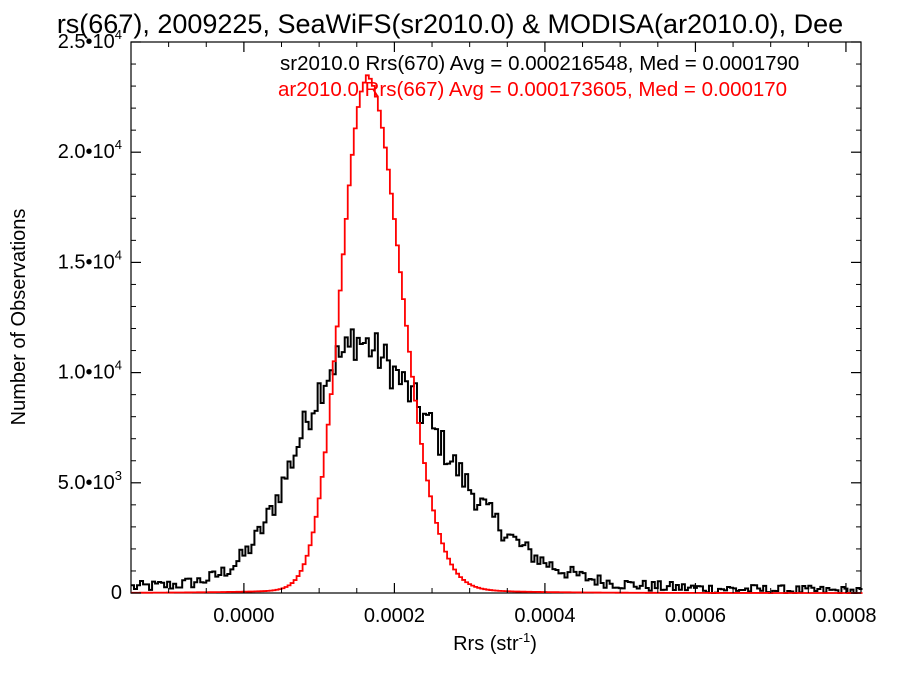 The width and height of the screenshot is (900, 675). What do you see at coordinates (845, 616) in the screenshot?
I see `x-tick-label: 0.0008` at bounding box center [845, 616].